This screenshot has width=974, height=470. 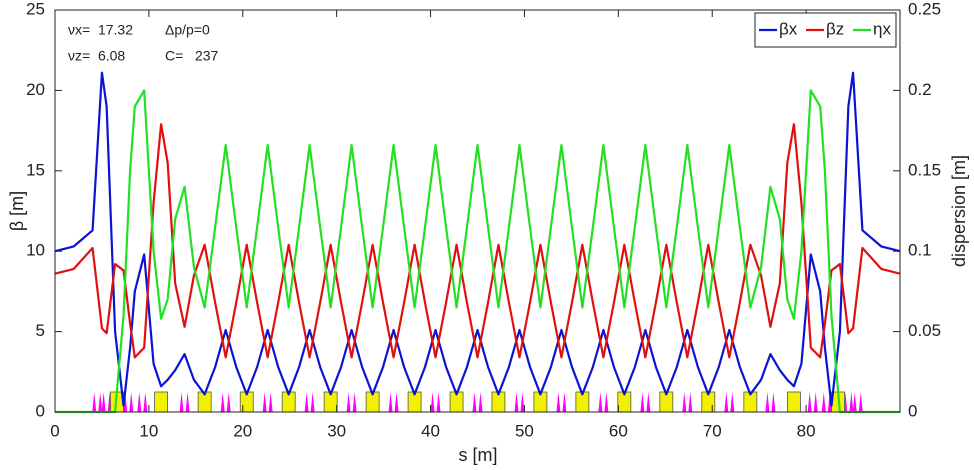 What do you see at coordinates (920, 89) in the screenshot?
I see `y2-tick-label: 0.2` at bounding box center [920, 89].